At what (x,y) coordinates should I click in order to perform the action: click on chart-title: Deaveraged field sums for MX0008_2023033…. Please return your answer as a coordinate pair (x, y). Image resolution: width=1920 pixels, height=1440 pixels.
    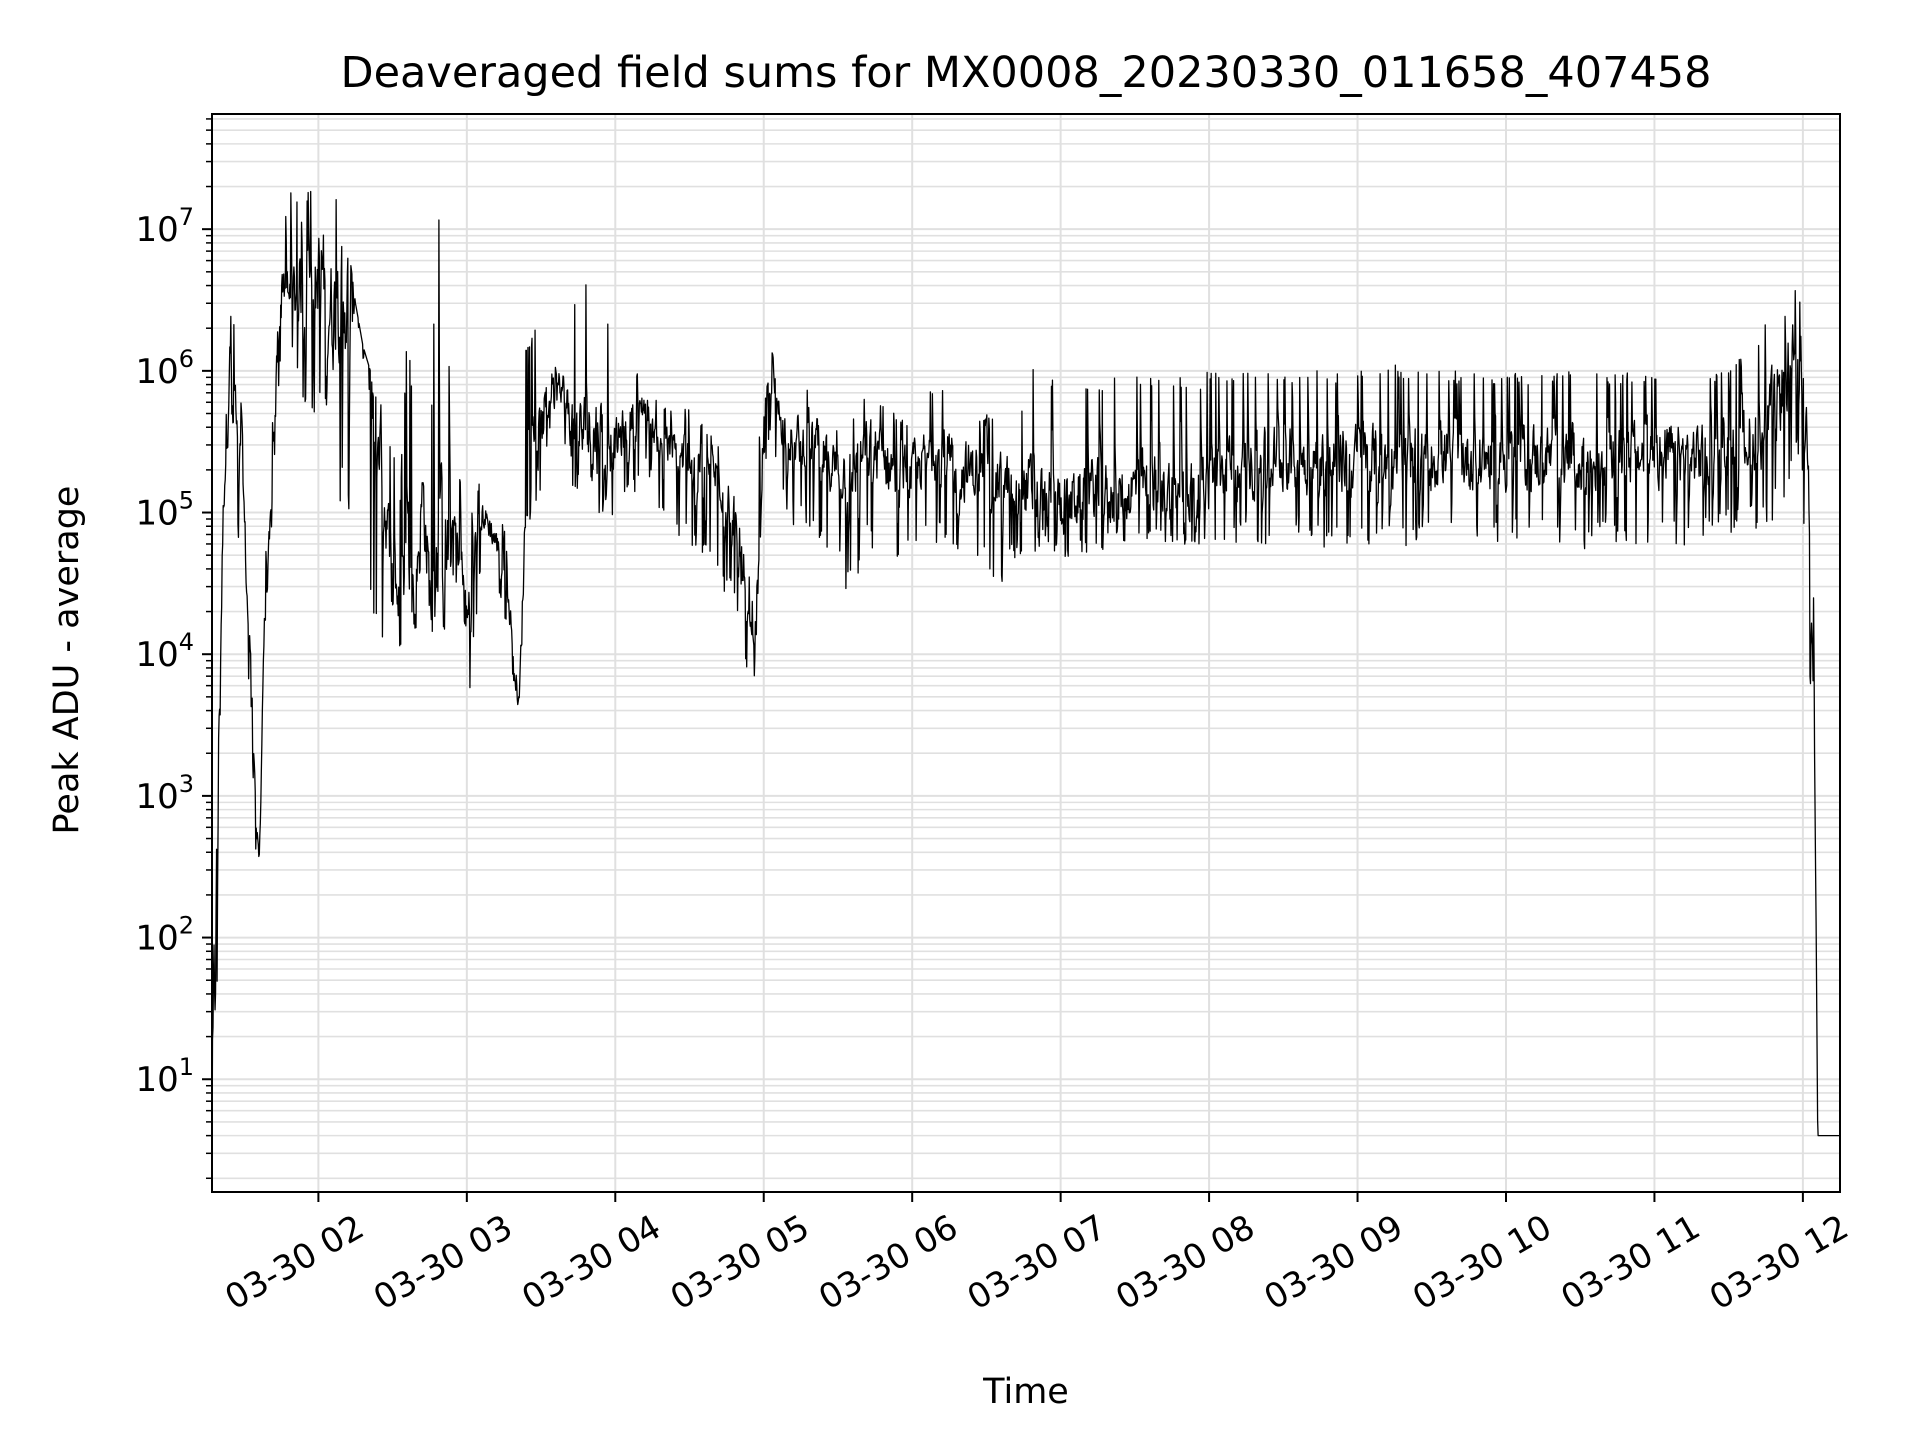
    Looking at the image, I should click on (1025, 73).